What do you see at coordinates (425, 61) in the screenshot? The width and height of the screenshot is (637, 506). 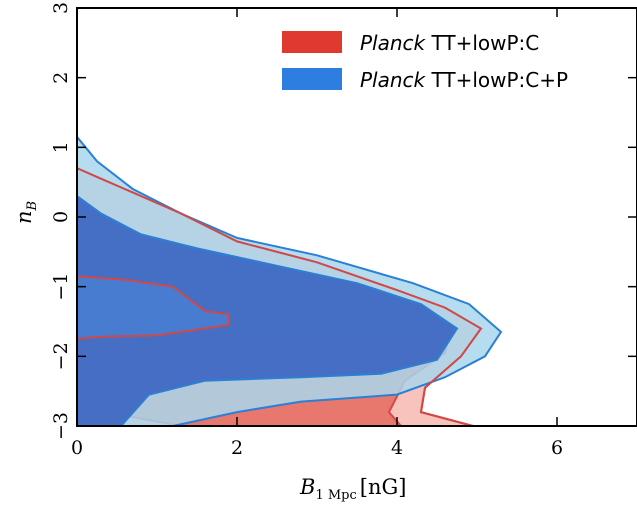 I see `legend: Planck TT+lowP:C Planck TT+lowP:C+P` at bounding box center [425, 61].